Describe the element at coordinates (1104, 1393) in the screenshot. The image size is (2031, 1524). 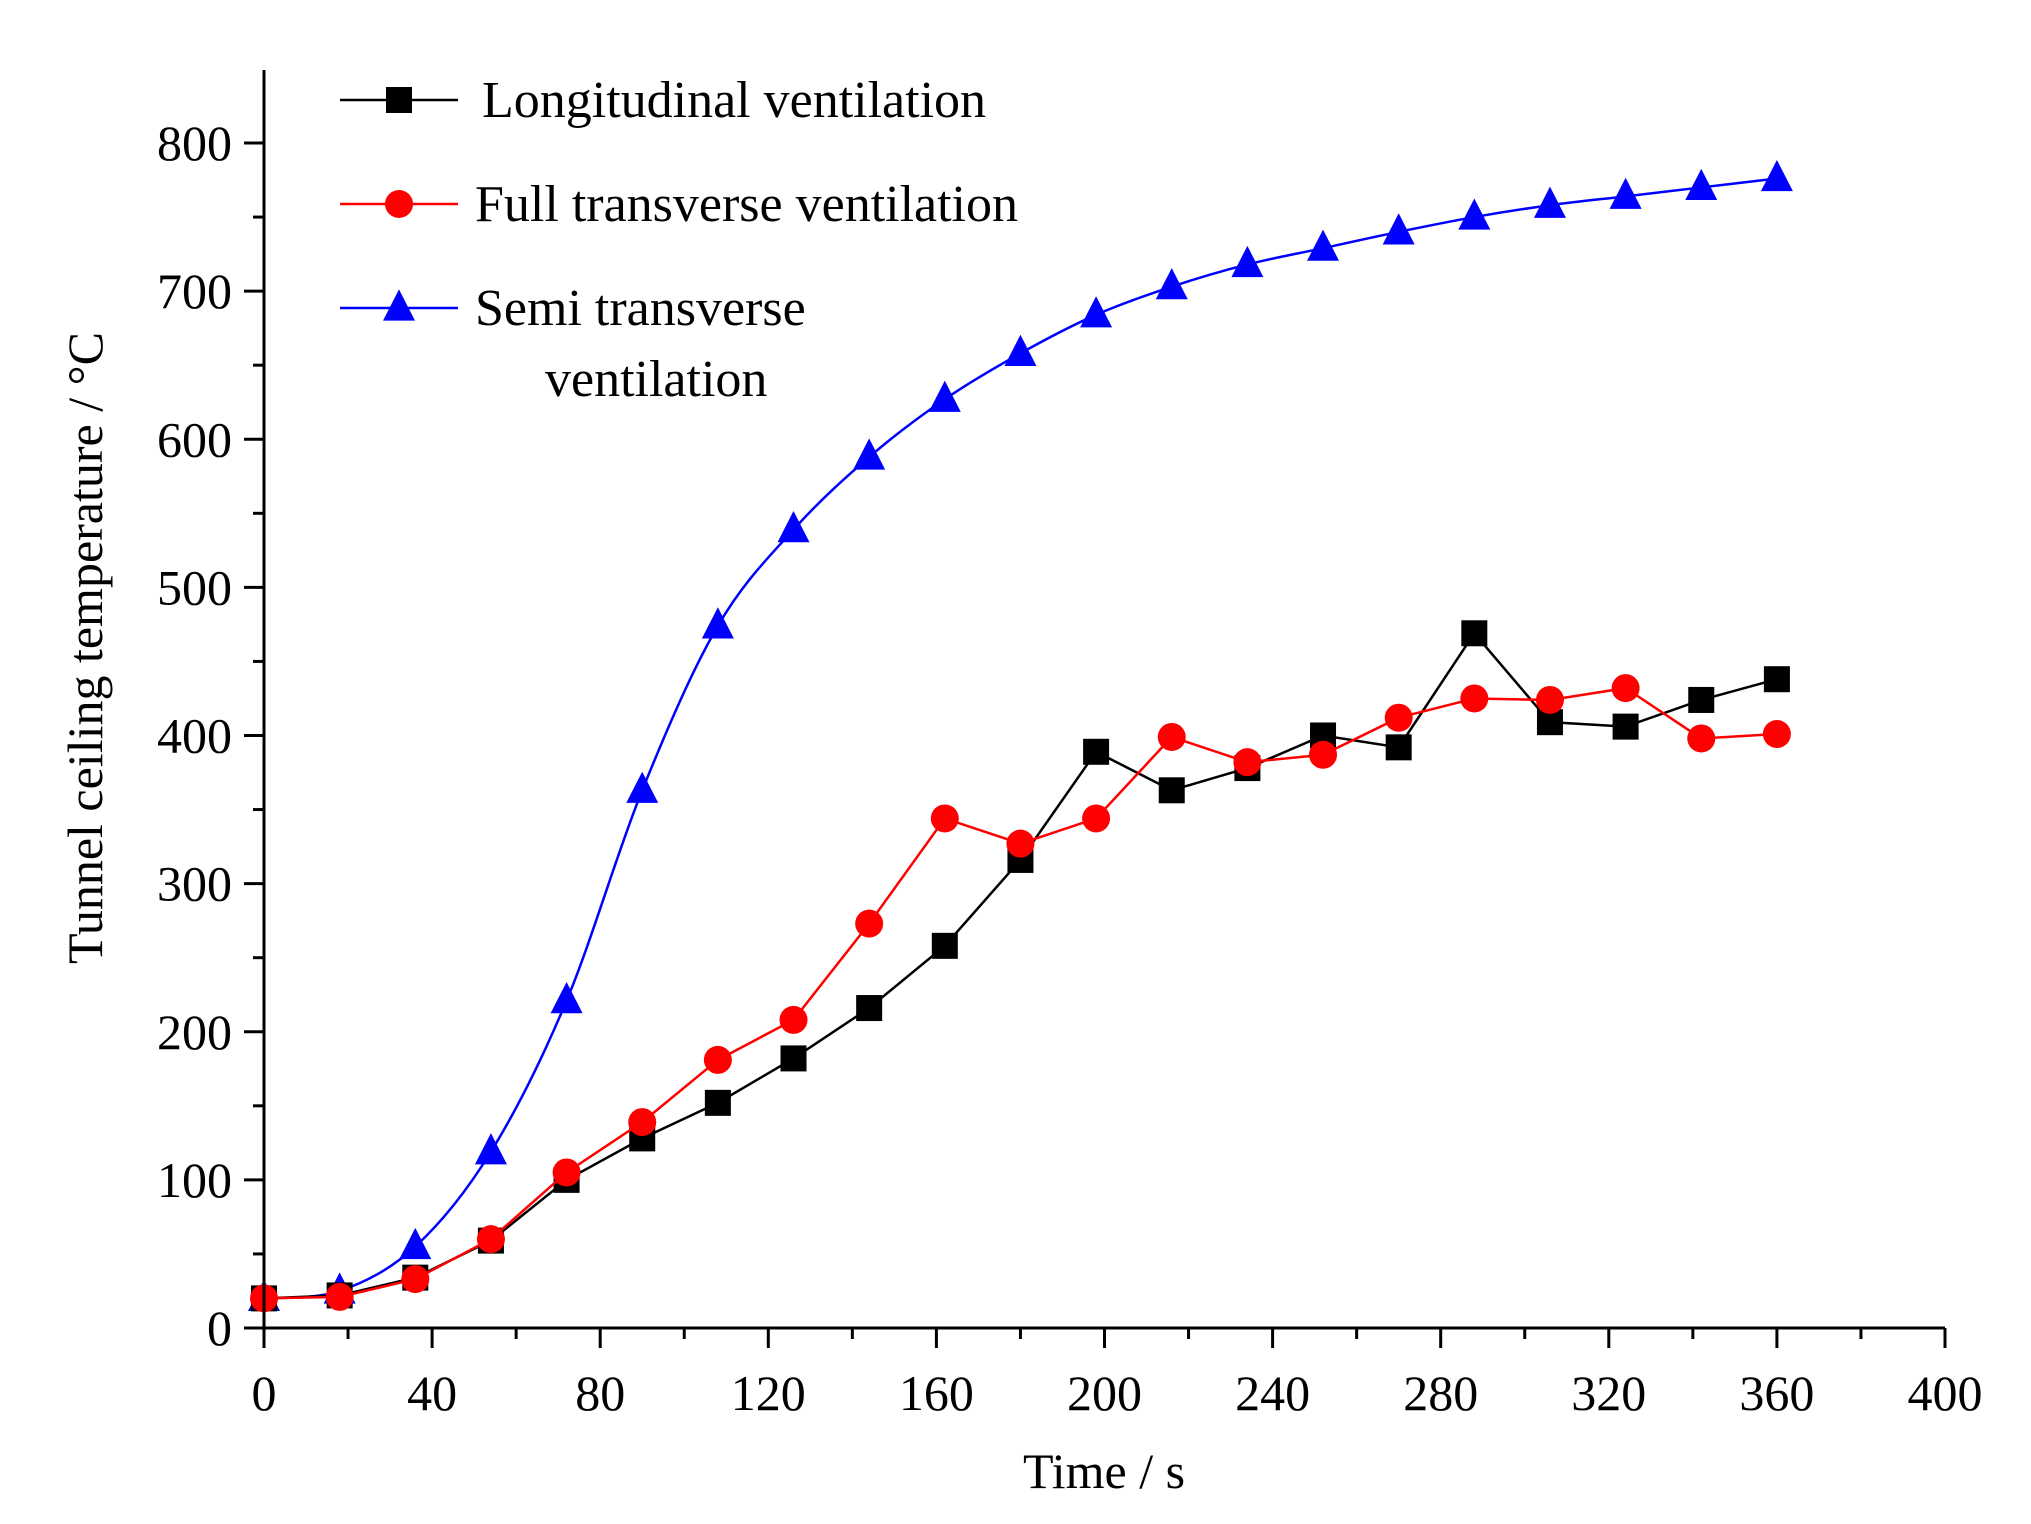
I see `x-tick-label: 200` at that location.